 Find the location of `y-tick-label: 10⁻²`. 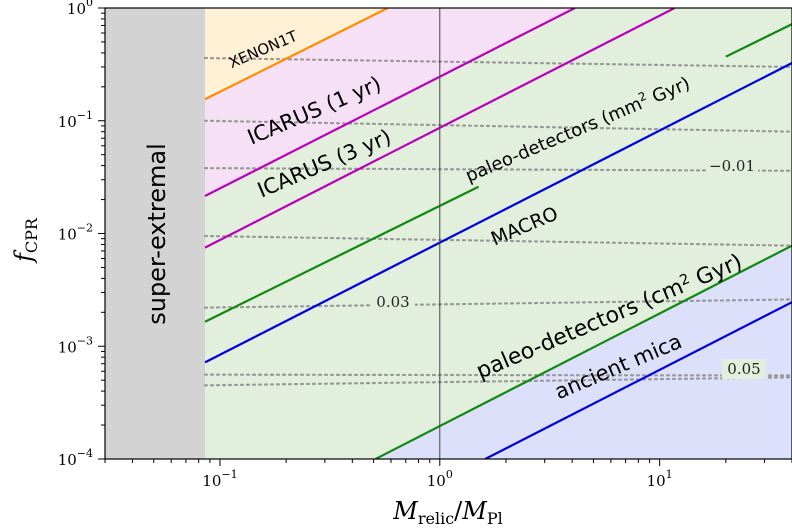

y-tick-label: 10⁻² is located at coordinates (75, 233).